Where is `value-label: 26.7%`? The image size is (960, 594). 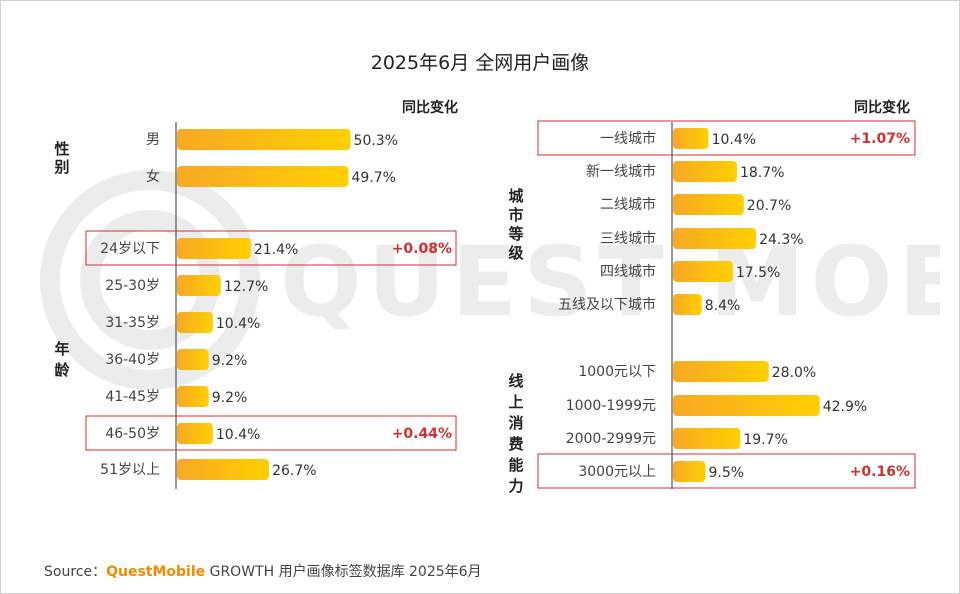
value-label: 26.7% is located at coordinates (294, 471).